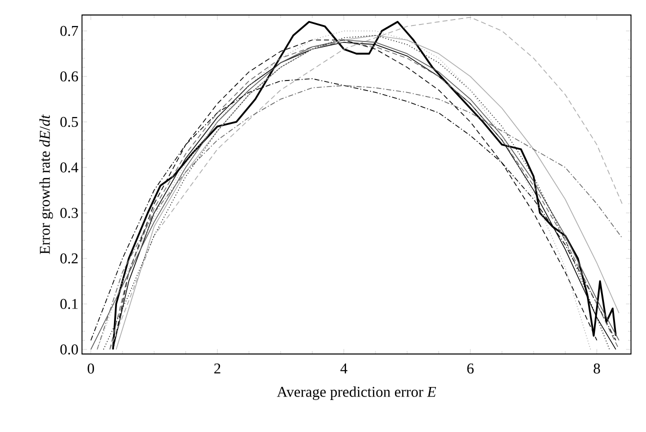 The width and height of the screenshot is (646, 432). I want to click on y-tick-label: 0.7, so click(69, 31).